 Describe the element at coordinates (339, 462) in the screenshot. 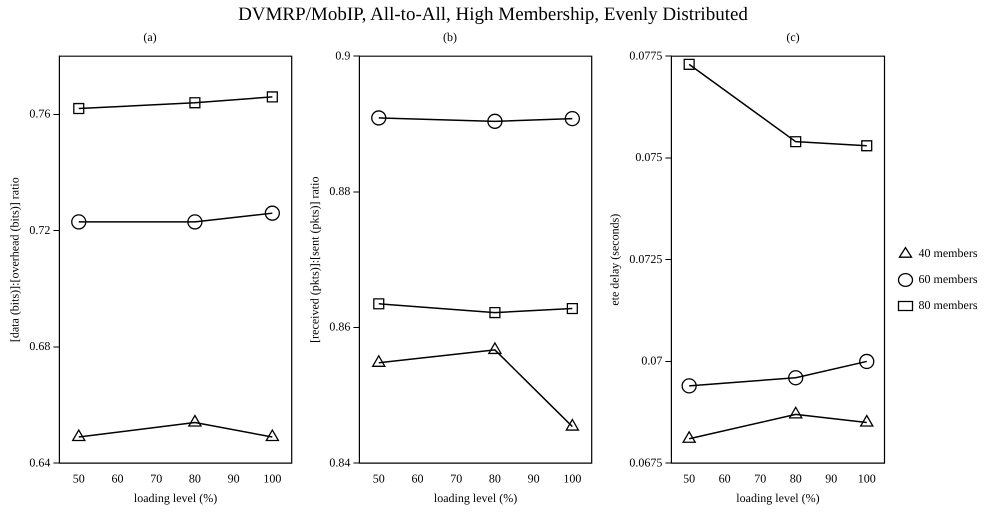

I see `y-tick-label: 0.84` at that location.